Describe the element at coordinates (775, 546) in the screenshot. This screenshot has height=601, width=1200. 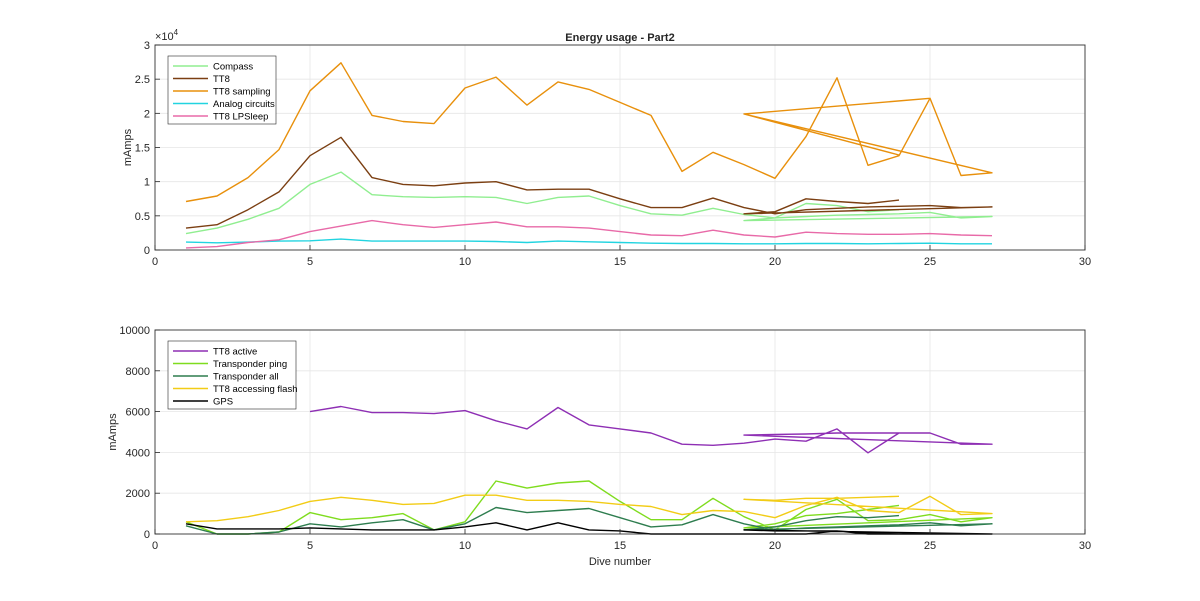
I see `bottom-x-tick-label: 20` at that location.